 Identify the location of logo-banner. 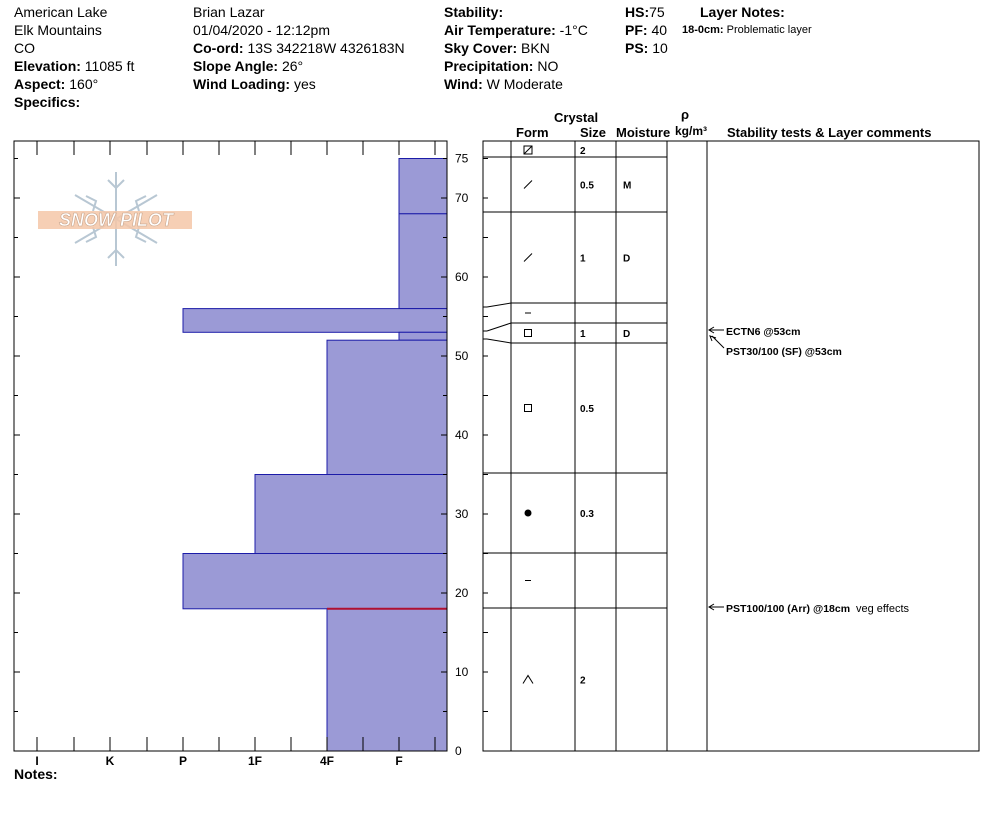
(115, 220).